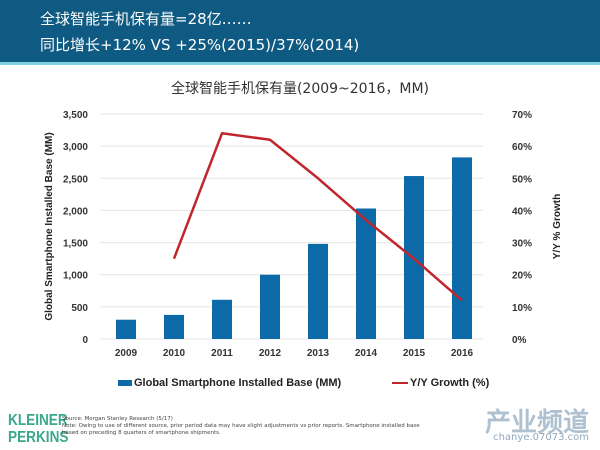 The height and width of the screenshot is (450, 600). I want to click on y-tick-label: 0, so click(85, 340).